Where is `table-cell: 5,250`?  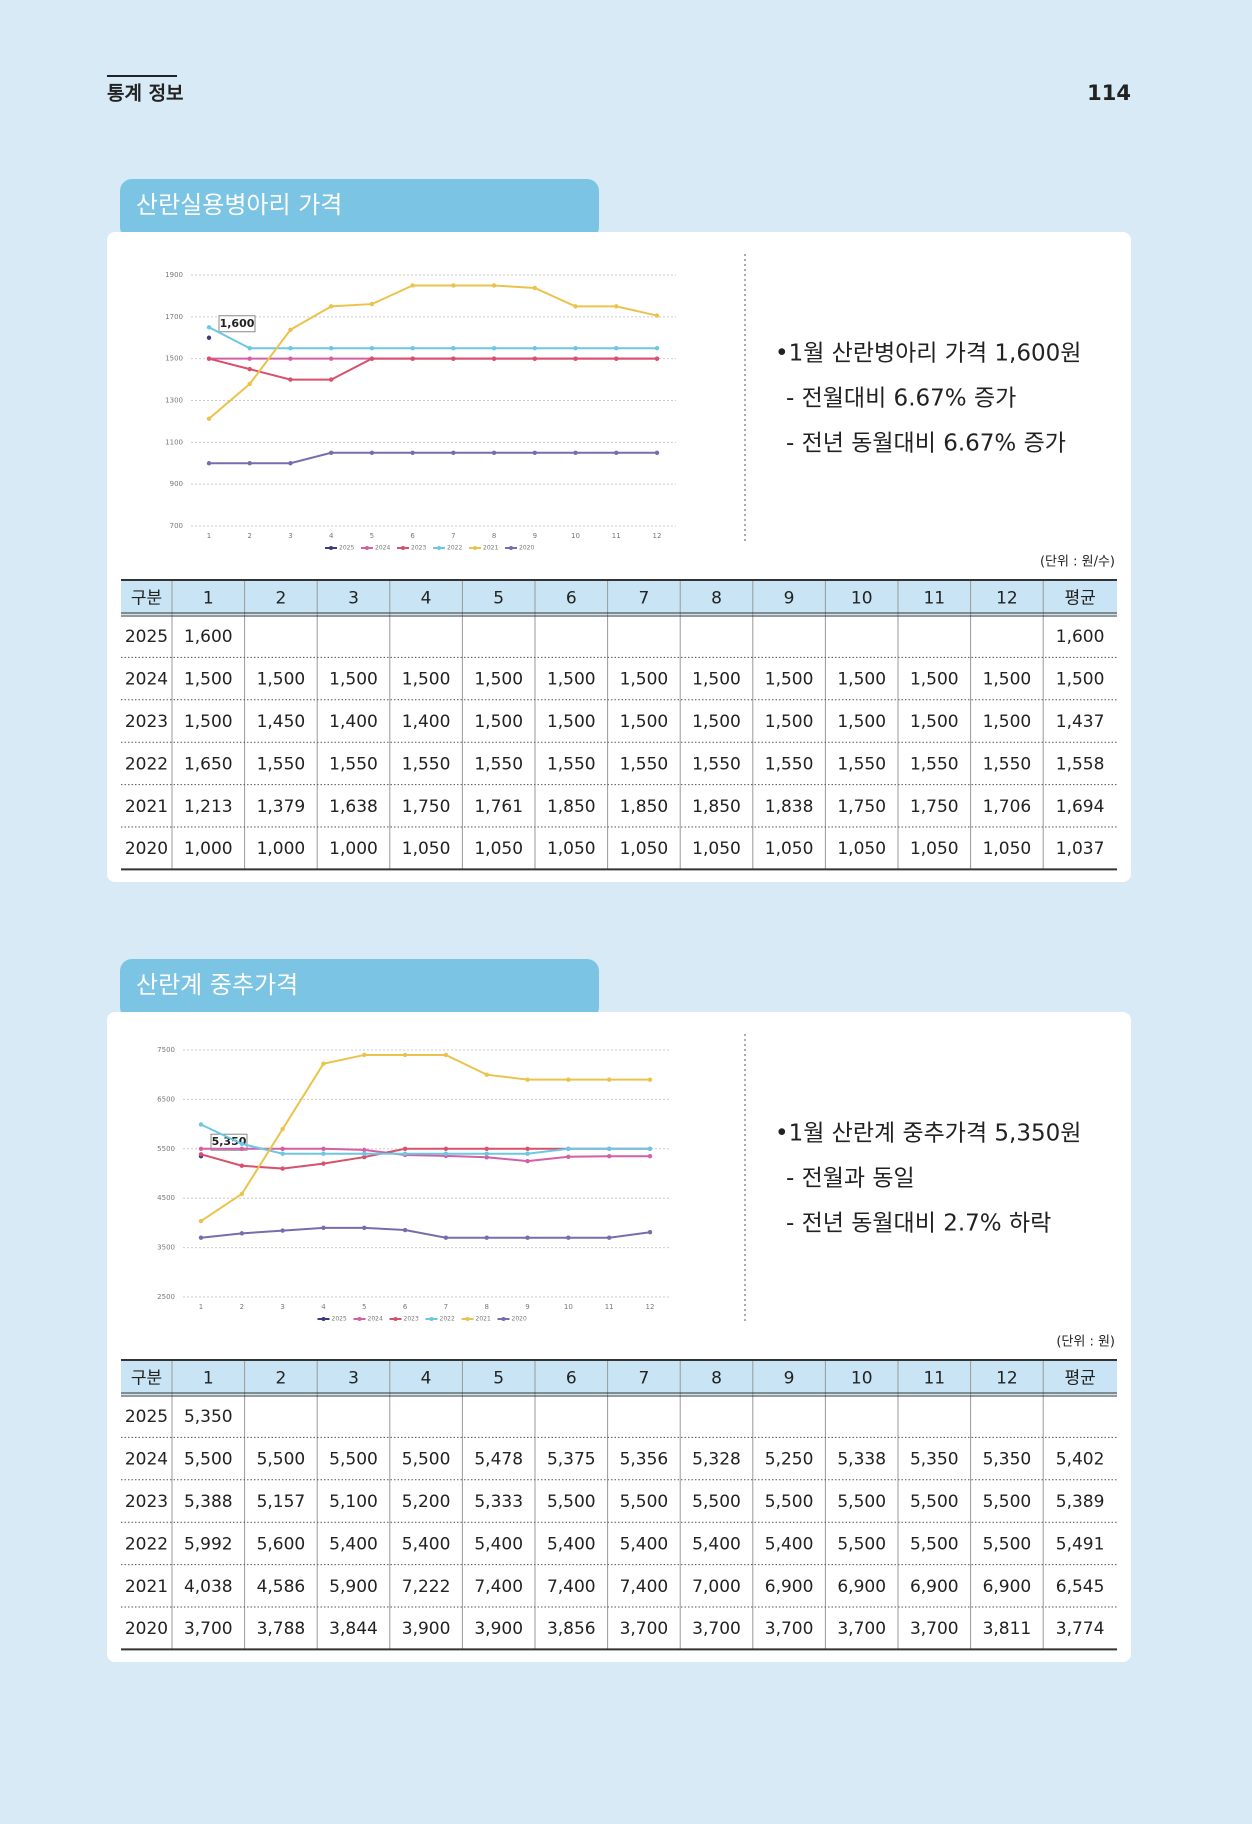 table-cell: 5,250 is located at coordinates (789, 1460).